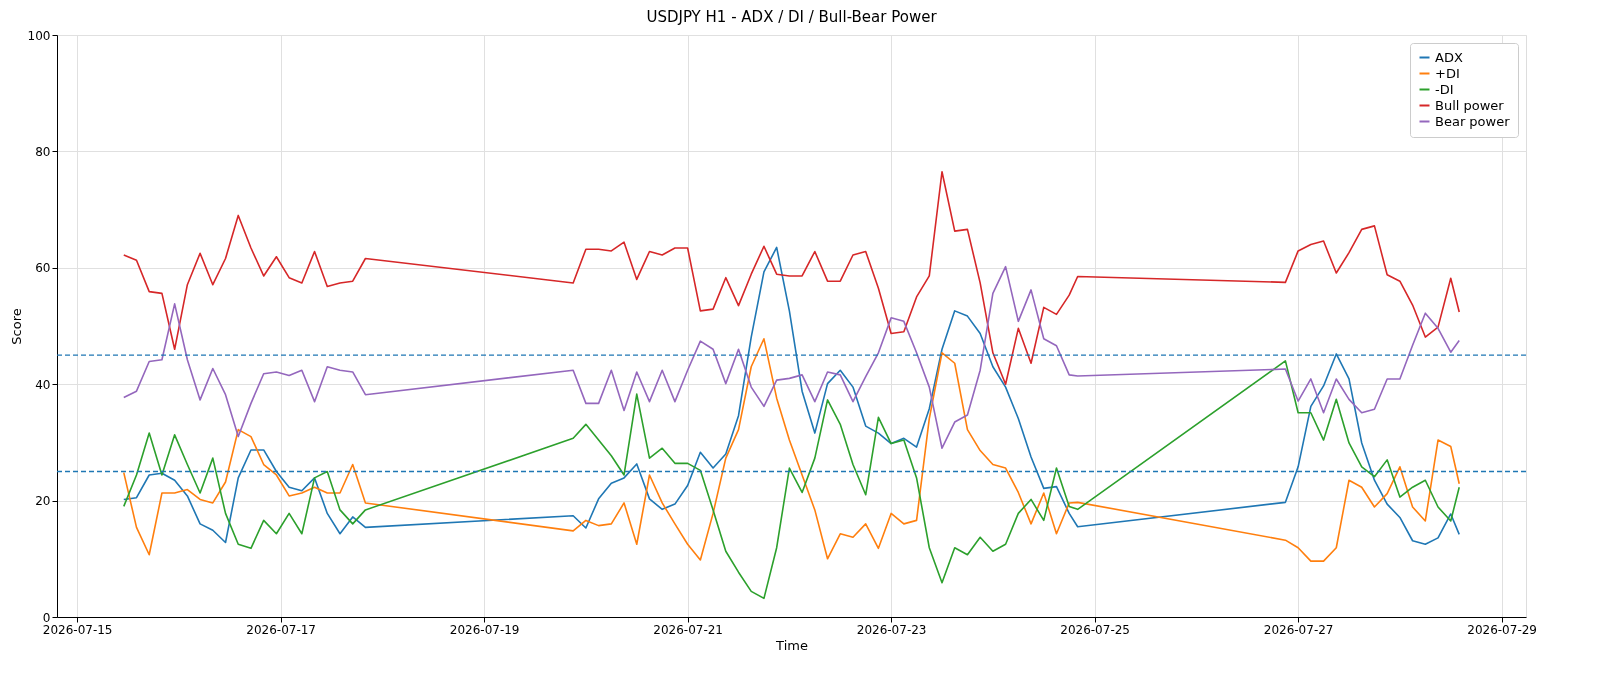  What do you see at coordinates (43, 268) in the screenshot?
I see `y-tick-label: 60` at bounding box center [43, 268].